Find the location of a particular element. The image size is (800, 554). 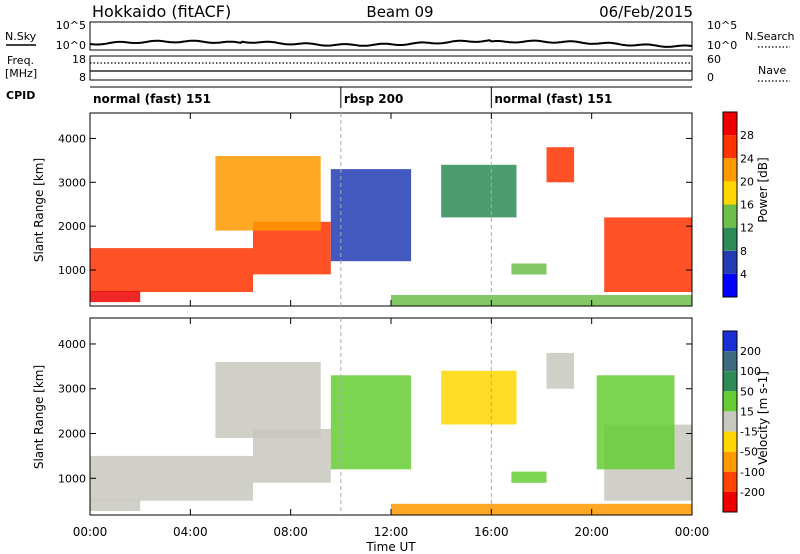

date-title: 06/Feb/2015 is located at coordinates (646, 12).